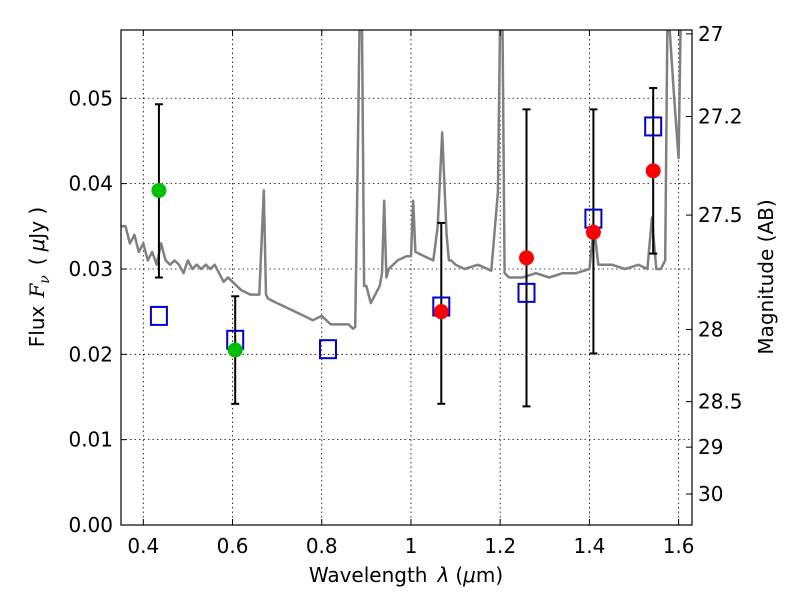 Image resolution: width=800 pixels, height=600 pixels. I want to click on y2-tick-label: 28, so click(710, 329).